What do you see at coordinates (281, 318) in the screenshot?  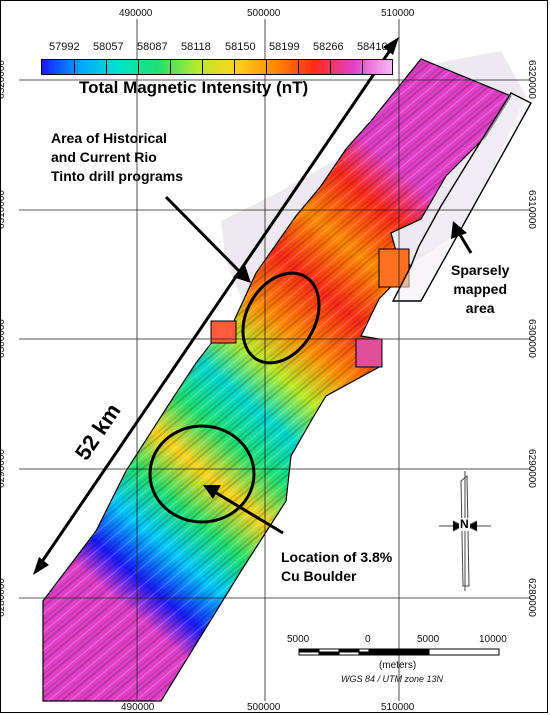 I see `drill-program-ellipse` at bounding box center [281, 318].